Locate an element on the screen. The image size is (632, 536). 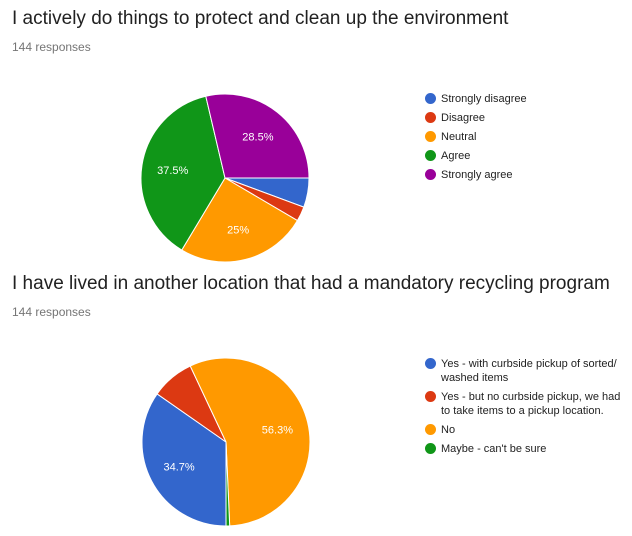
pie-label-2-3: 56.3% is located at coordinates (277, 430).